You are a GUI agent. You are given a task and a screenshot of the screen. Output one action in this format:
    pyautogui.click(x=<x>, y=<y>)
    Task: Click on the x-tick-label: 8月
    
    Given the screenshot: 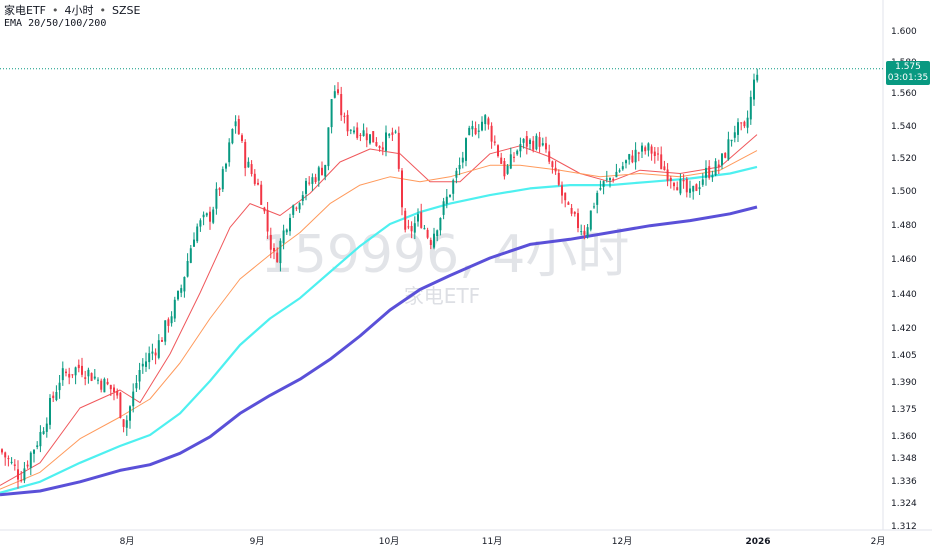 What is the action you would take?
    pyautogui.click(x=127, y=541)
    